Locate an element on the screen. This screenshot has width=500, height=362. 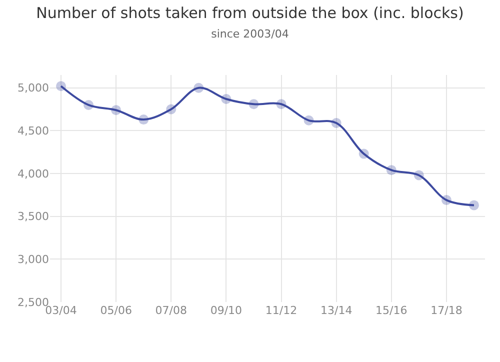
chart-title: Number of shots taken from outside the box (inc. blocks) is located at coordinates (250, 13).